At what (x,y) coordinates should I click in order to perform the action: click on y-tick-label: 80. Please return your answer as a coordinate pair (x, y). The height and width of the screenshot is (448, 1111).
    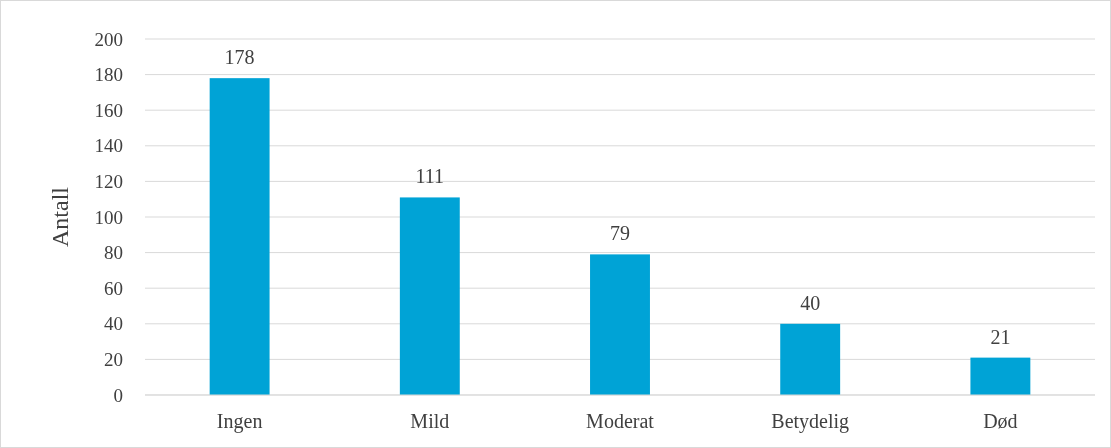
    Looking at the image, I should click on (113, 253).